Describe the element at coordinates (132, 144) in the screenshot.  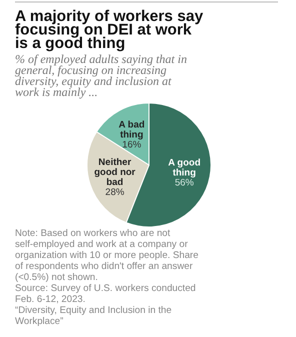
I see `data-label: 16%` at that location.